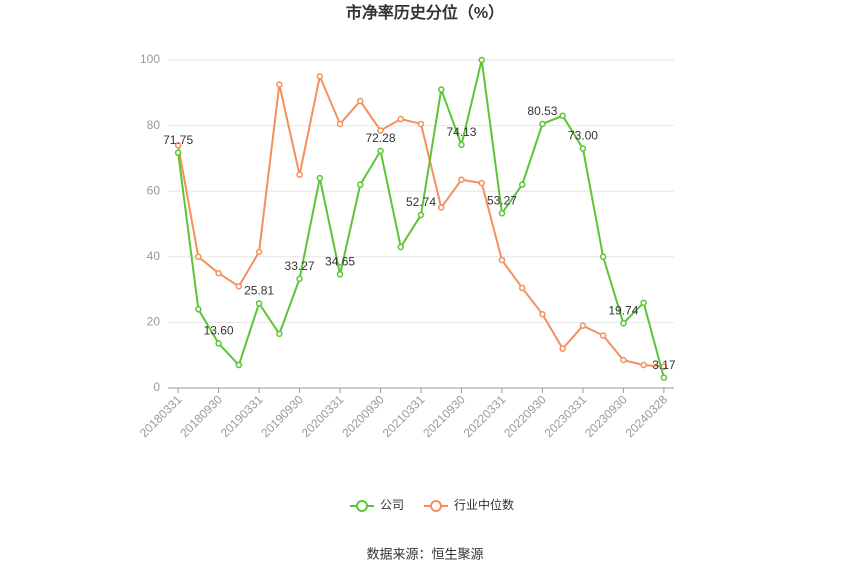  I want to click on legend-label: 行业中位数, so click(484, 504).